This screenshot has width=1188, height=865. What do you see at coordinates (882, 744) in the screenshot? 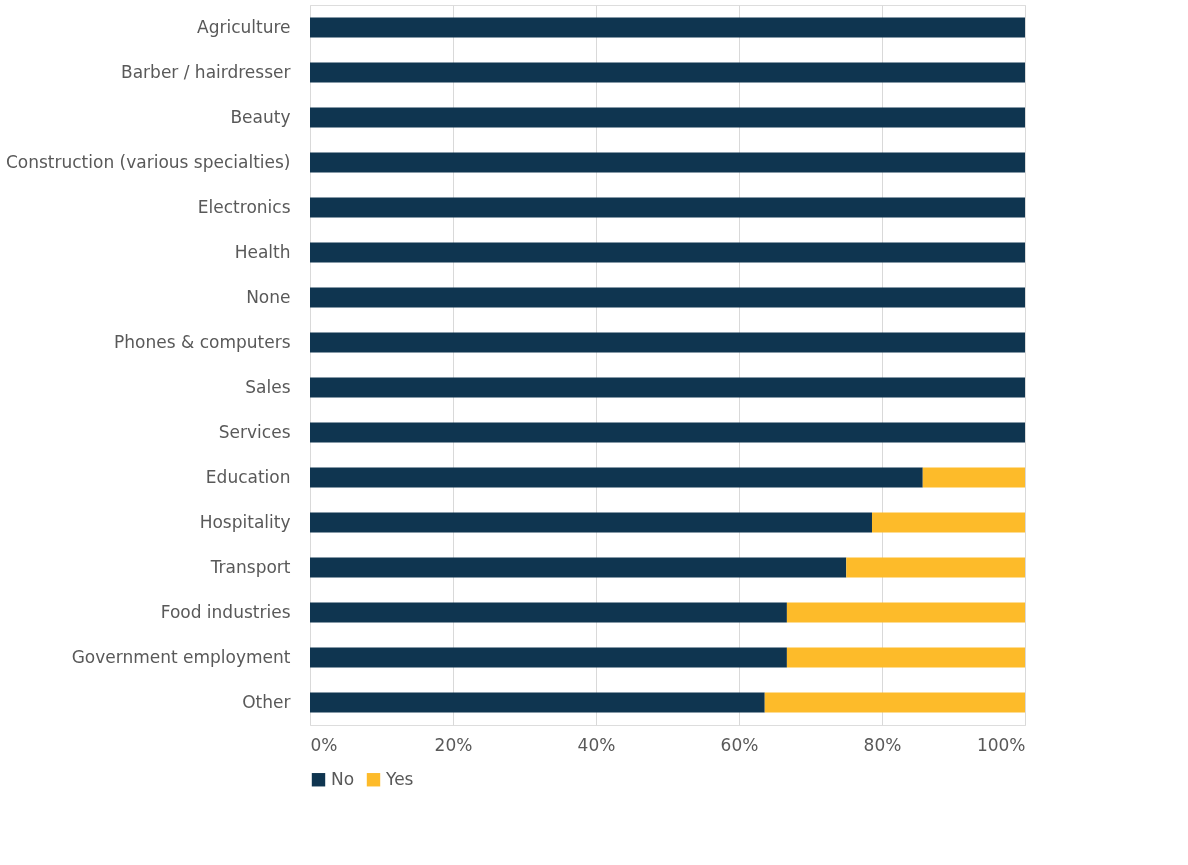
I see `x-tick-label: 80%` at bounding box center [882, 744].